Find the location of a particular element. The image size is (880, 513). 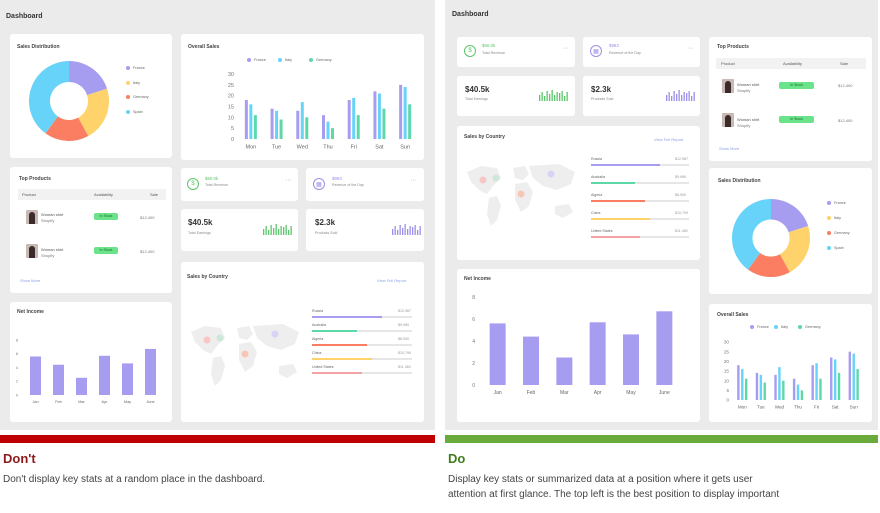

card-title: Top Products is located at coordinates (35, 179).